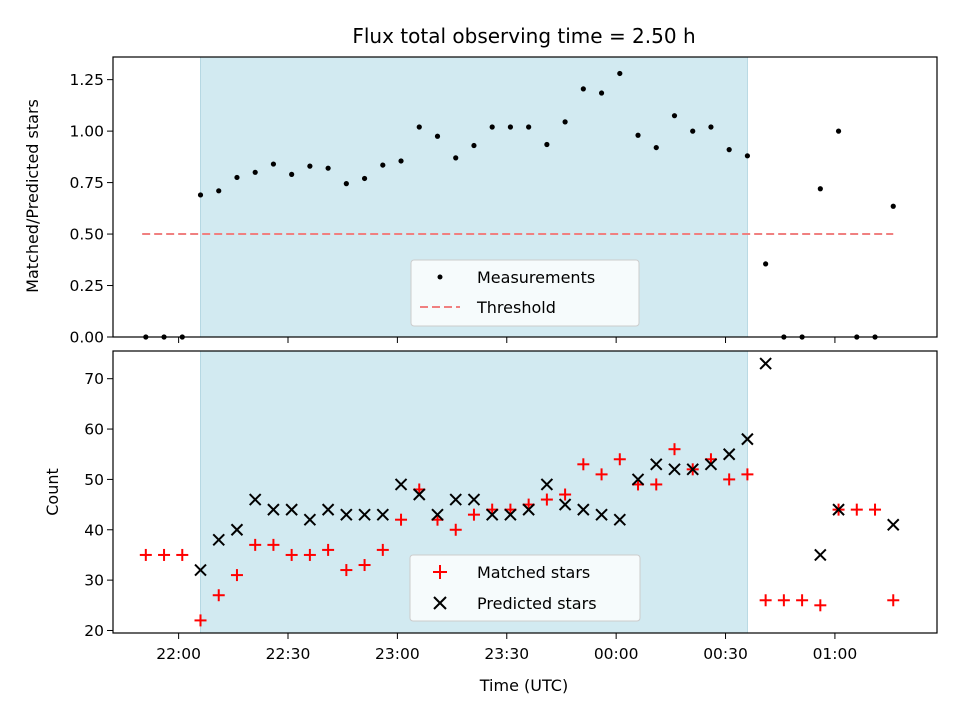 The width and height of the screenshot is (960, 720). Describe the element at coordinates (91, 209) in the screenshot. I see `top-y-ticks: 0.00 0.25 0.50 0.75 1.00 1.25` at that location.